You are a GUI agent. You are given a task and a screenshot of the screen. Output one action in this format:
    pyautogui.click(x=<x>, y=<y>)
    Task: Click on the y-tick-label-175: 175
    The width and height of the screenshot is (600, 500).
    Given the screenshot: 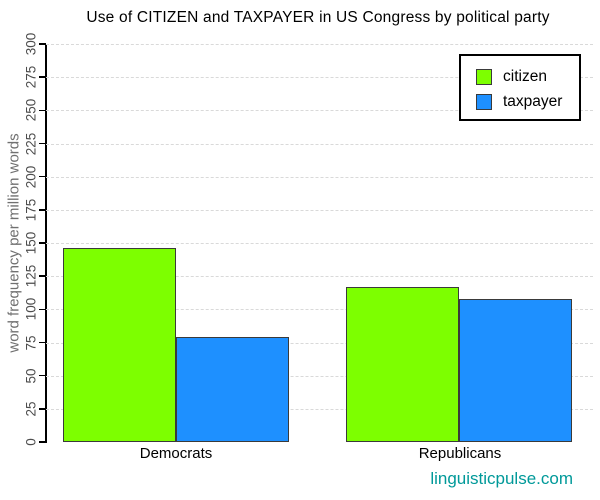 What is the action you would take?
    pyautogui.click(x=31, y=210)
    